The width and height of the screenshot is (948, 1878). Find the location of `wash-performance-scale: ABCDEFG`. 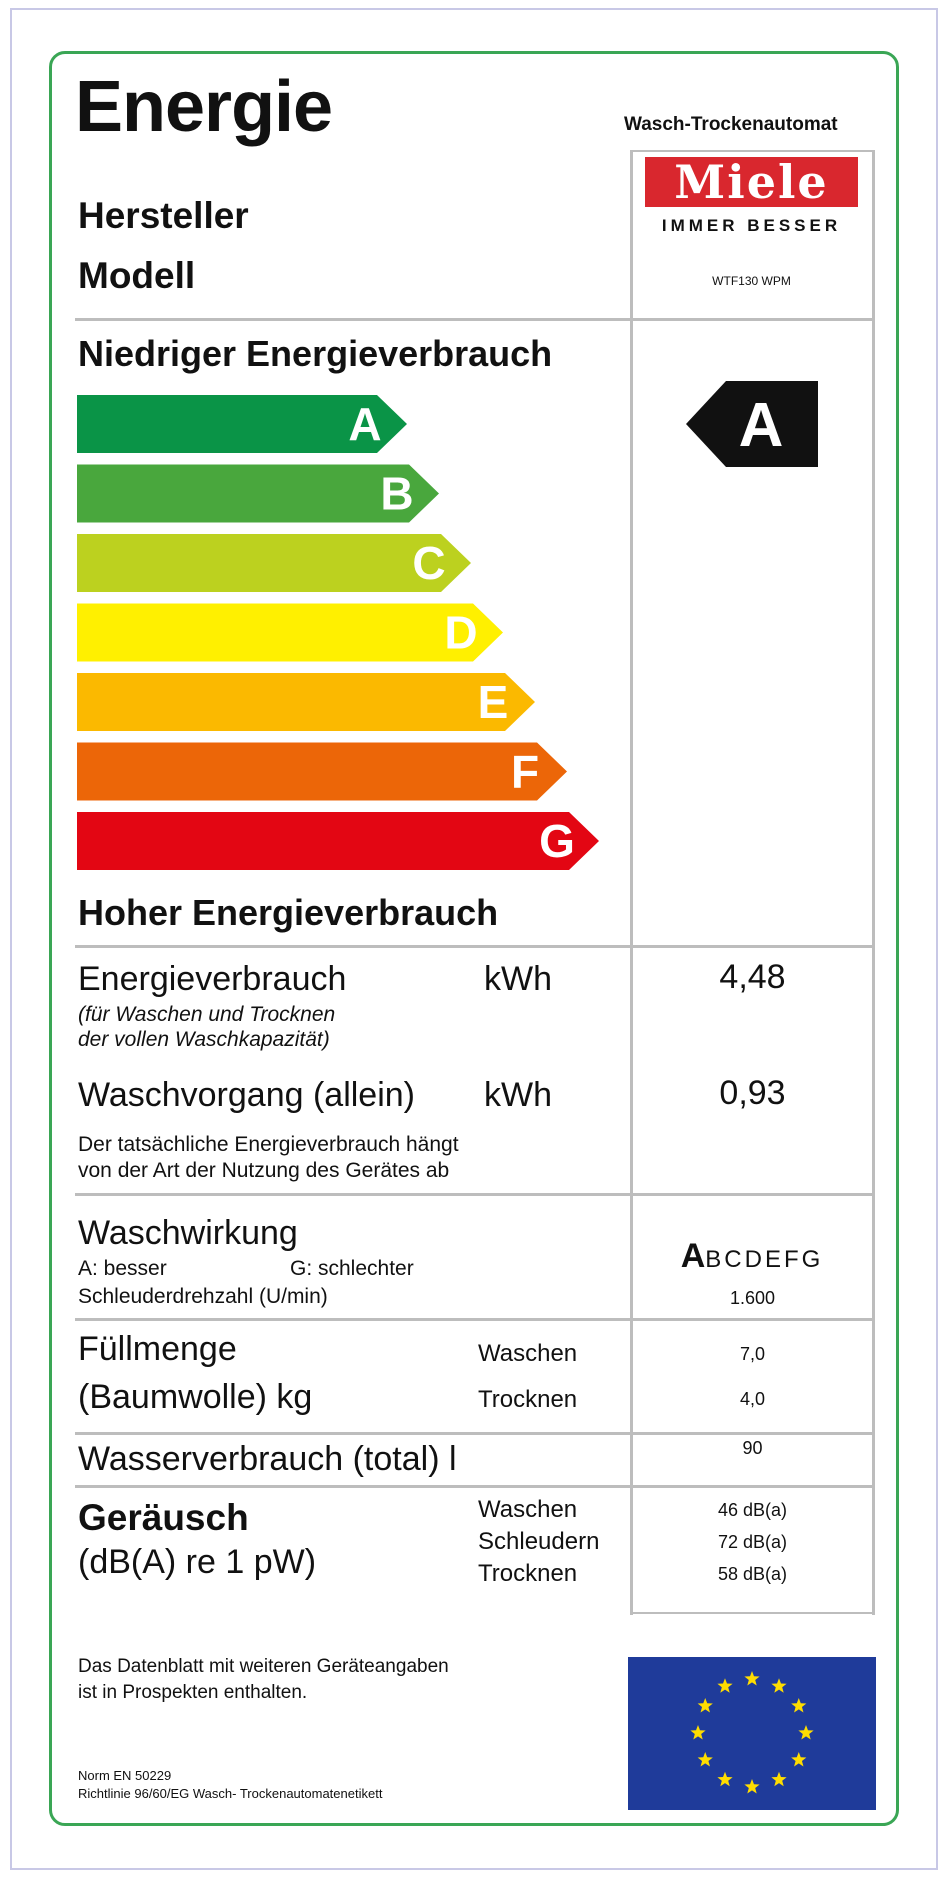

wash-performance-scale: ABCDEFG is located at coordinates (752, 1256).